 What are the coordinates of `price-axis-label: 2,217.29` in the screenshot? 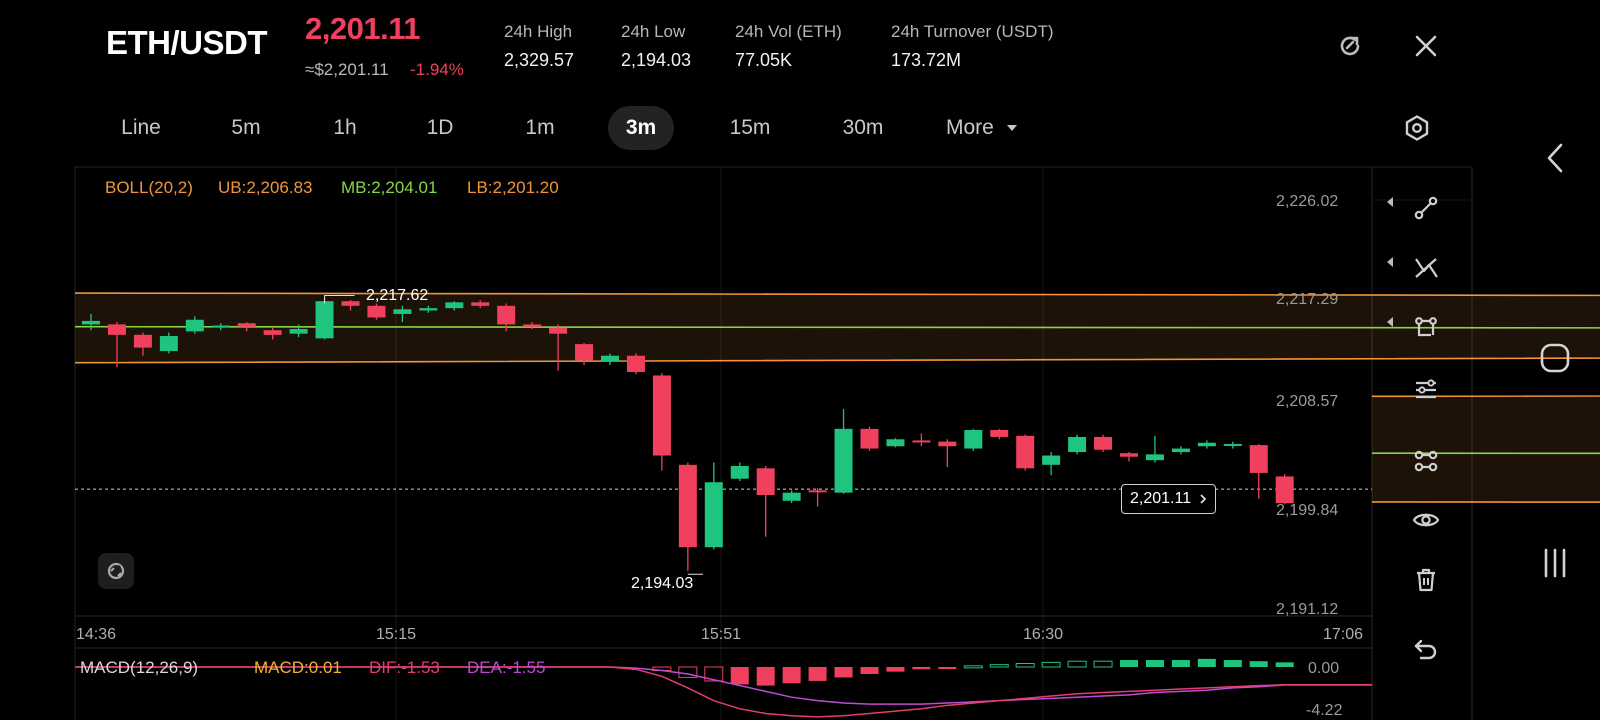 It's located at (1307, 299).